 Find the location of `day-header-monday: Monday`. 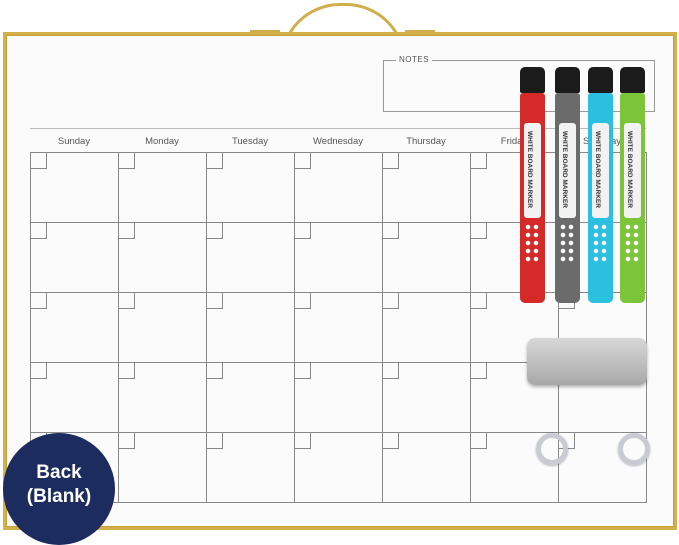

day-header-monday: Monday is located at coordinates (162, 141).